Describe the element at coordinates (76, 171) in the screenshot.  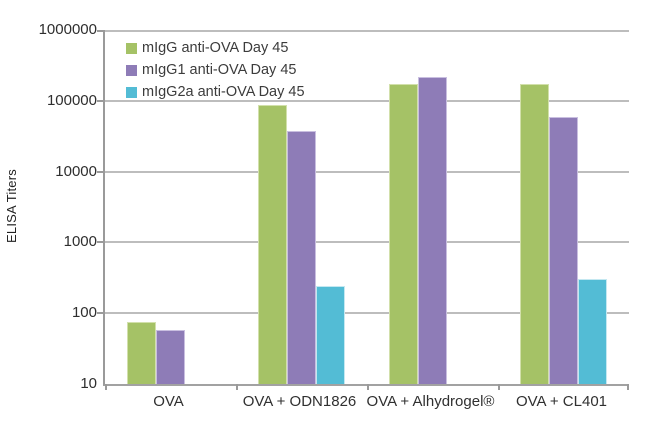
I see `y-tick-label-10000: 10000` at that location.